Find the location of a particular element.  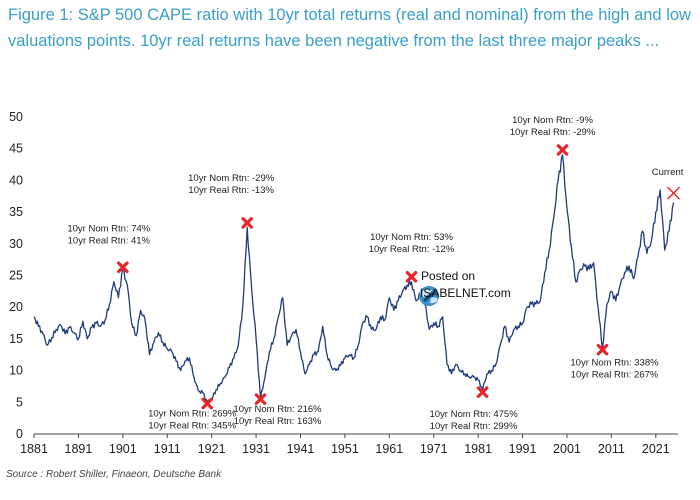

watermark: Posted on ISABELNET.com is located at coordinates (465, 287).